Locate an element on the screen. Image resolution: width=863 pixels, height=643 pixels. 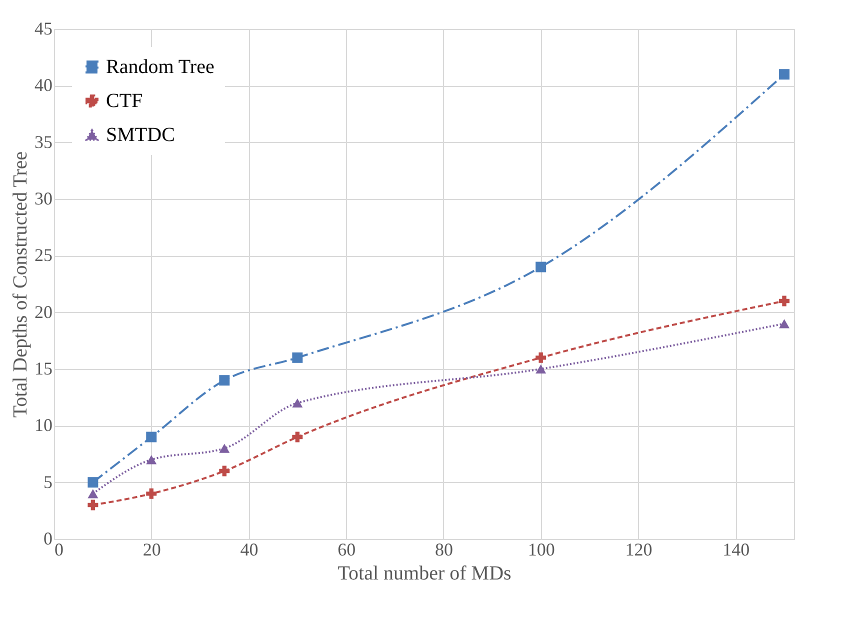
x-tick-label: 100 is located at coordinates (541, 550).